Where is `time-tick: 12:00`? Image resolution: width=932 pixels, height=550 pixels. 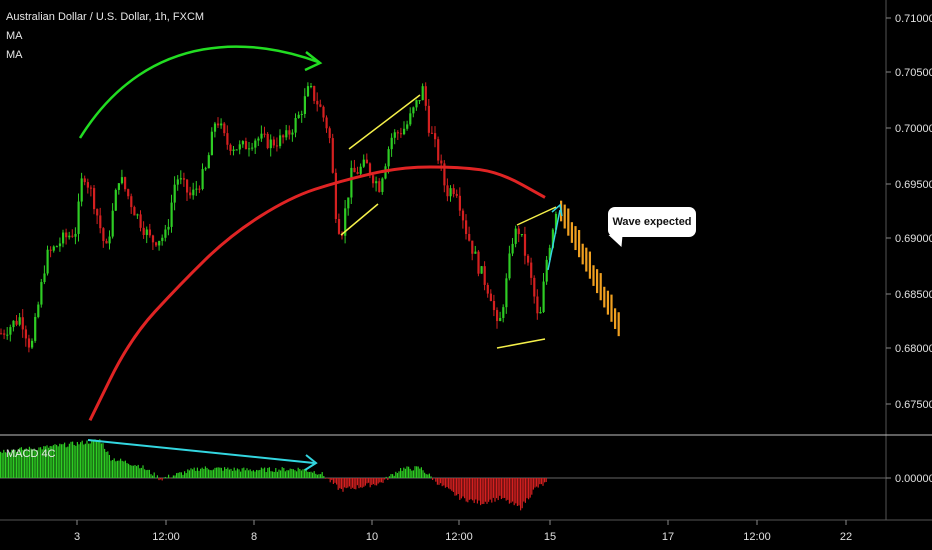
time-tick: 12:00 is located at coordinates (459, 537).